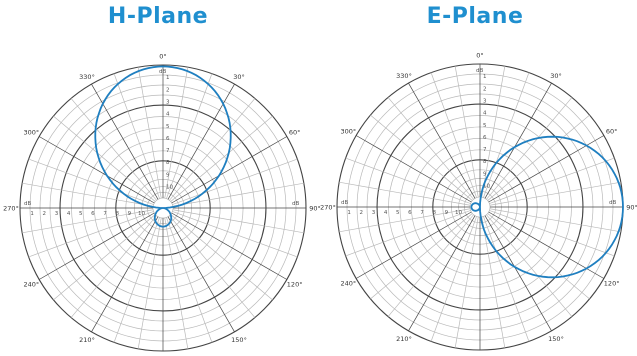 The image size is (637, 356). What do you see at coordinates (547, 207) in the screenshot?
I see `radiation-pattern-line` at bounding box center [547, 207].